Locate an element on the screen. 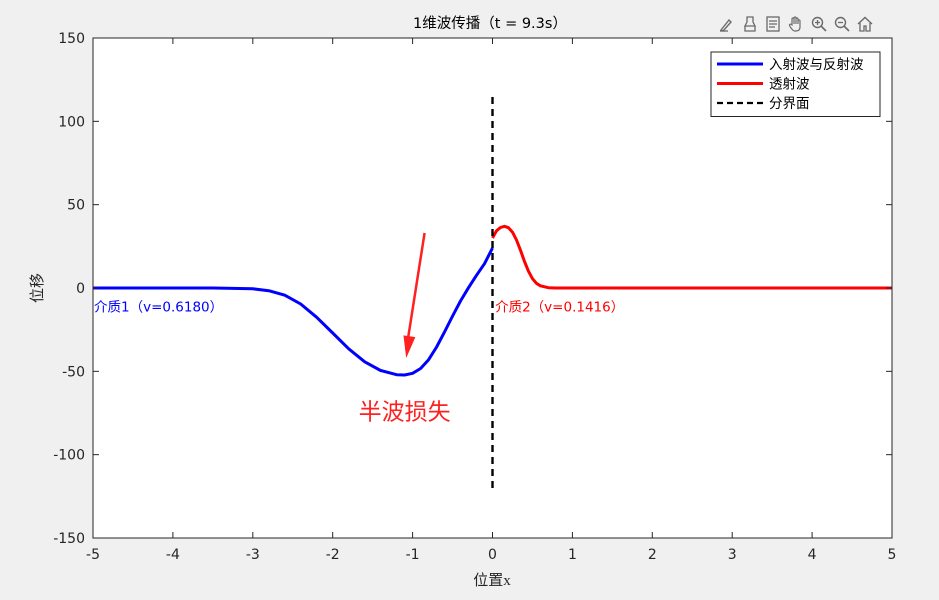 Image resolution: width=939 pixels, height=600 pixels. x-tick-label: 0 is located at coordinates (492, 555).